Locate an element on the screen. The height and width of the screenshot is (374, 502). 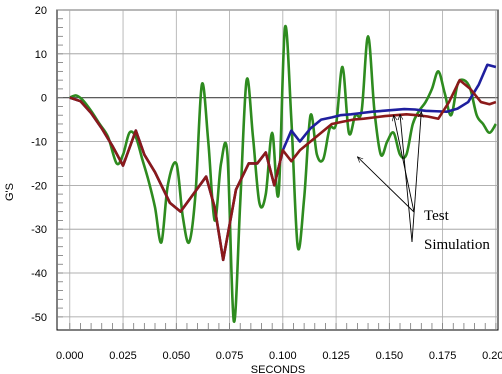
x-tick-label: 0.100 is located at coordinates (283, 356).